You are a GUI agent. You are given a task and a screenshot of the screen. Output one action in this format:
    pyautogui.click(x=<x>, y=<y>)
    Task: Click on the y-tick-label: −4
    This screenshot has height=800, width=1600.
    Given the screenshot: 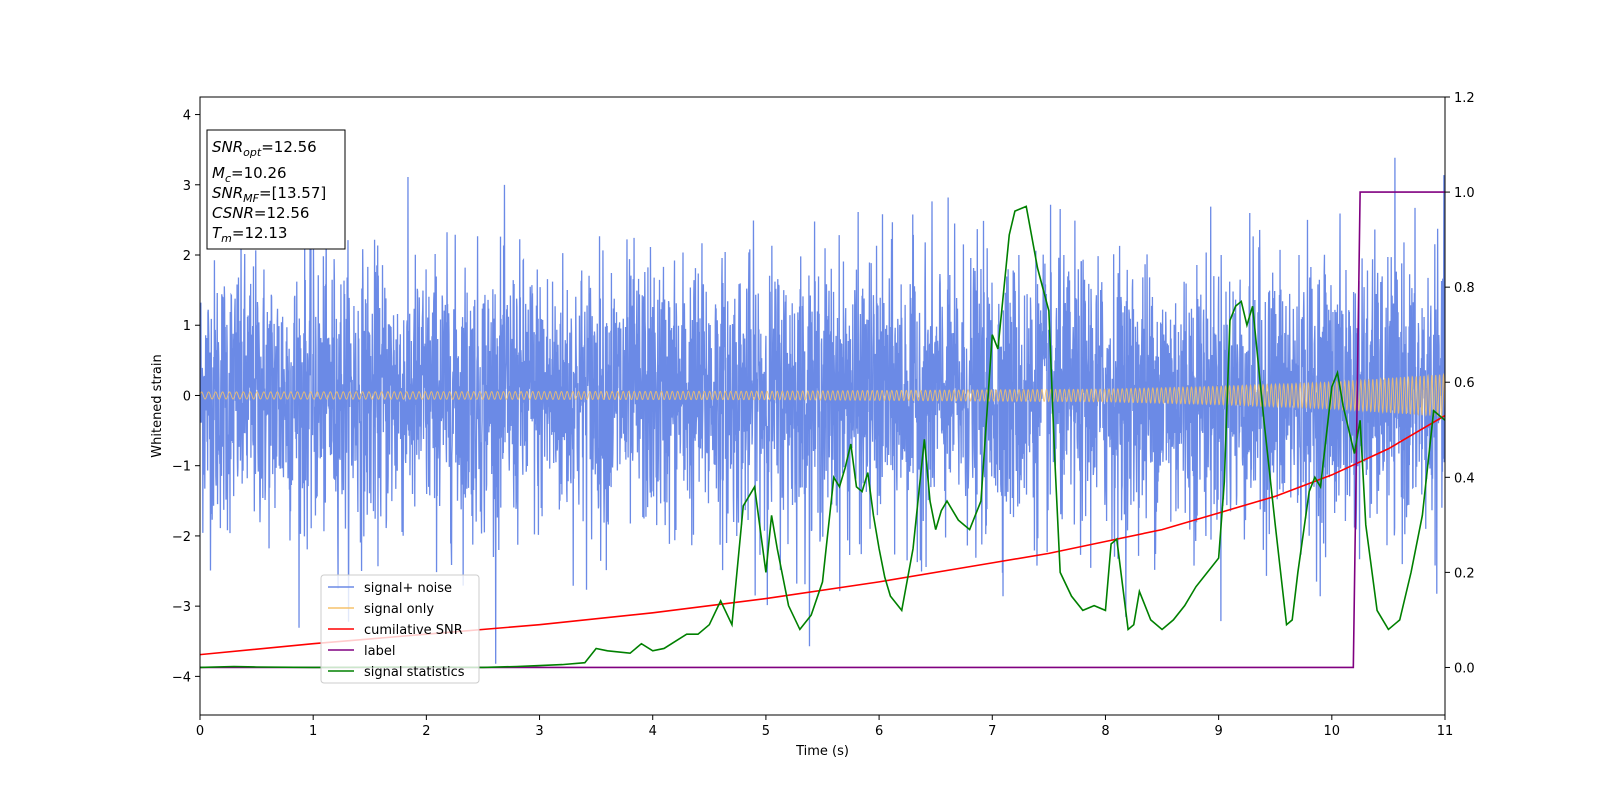 What is the action you would take?
    pyautogui.click(x=181, y=677)
    